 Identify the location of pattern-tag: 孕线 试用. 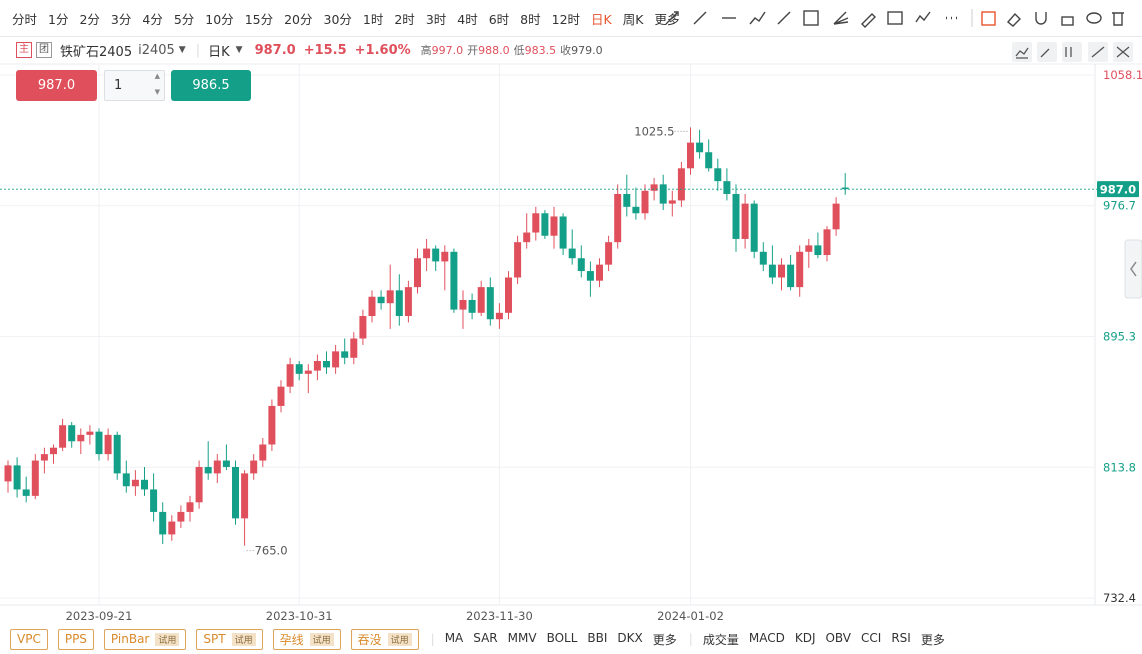
(306, 639).